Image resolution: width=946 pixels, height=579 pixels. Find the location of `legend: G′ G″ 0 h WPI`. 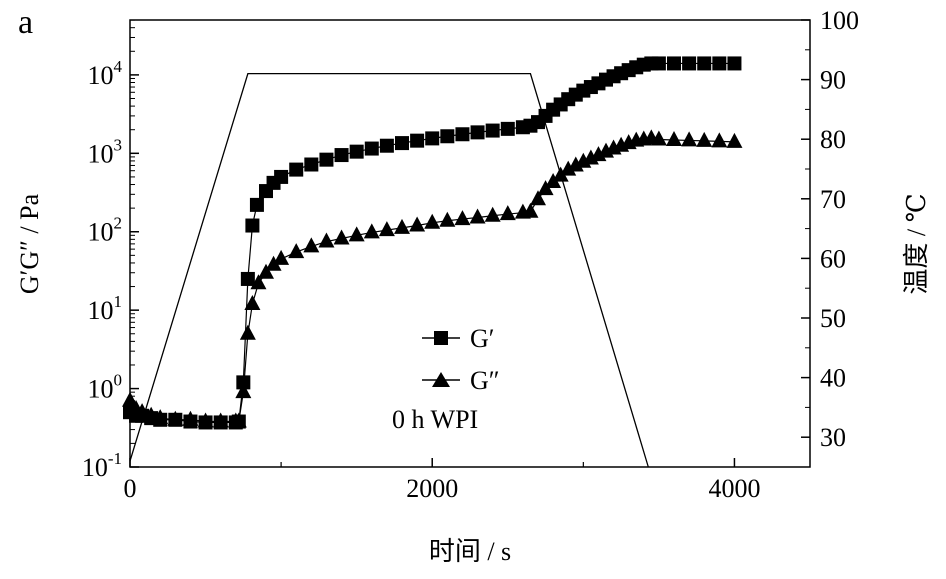

legend: G′ G″ 0 h WPI is located at coordinates (446, 379).